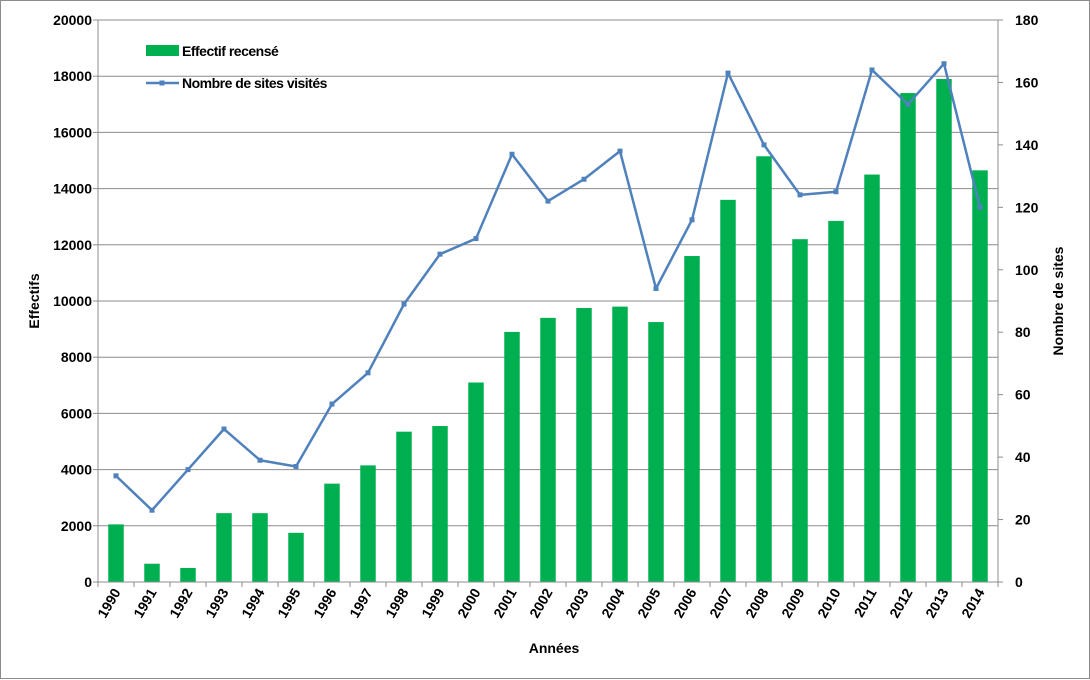 This screenshot has height=680, width=1090. What do you see at coordinates (237, 67) in the screenshot?
I see `legend: Effectif recensé Nombre de sites visités` at bounding box center [237, 67].